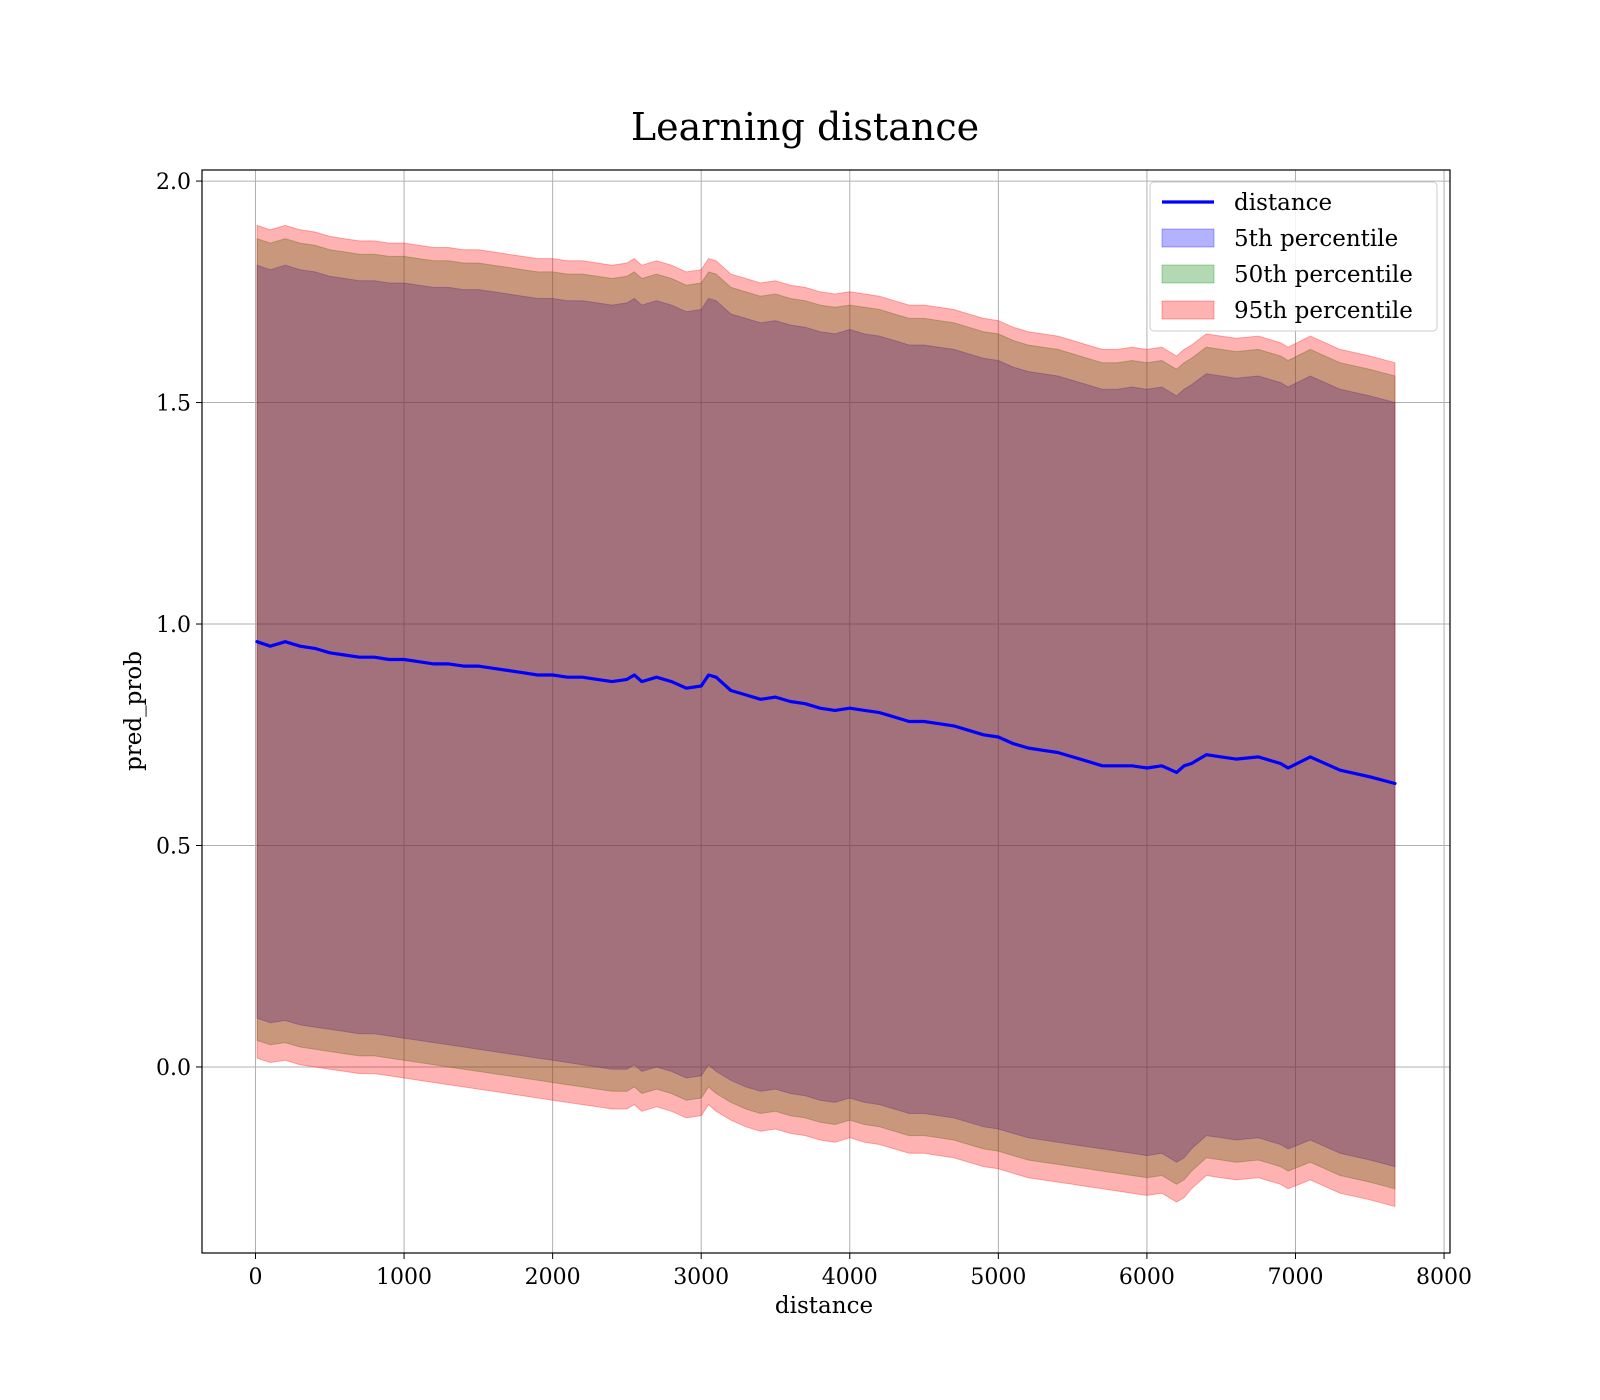  I want to click on y-tick-label: 1.5, so click(173, 404).